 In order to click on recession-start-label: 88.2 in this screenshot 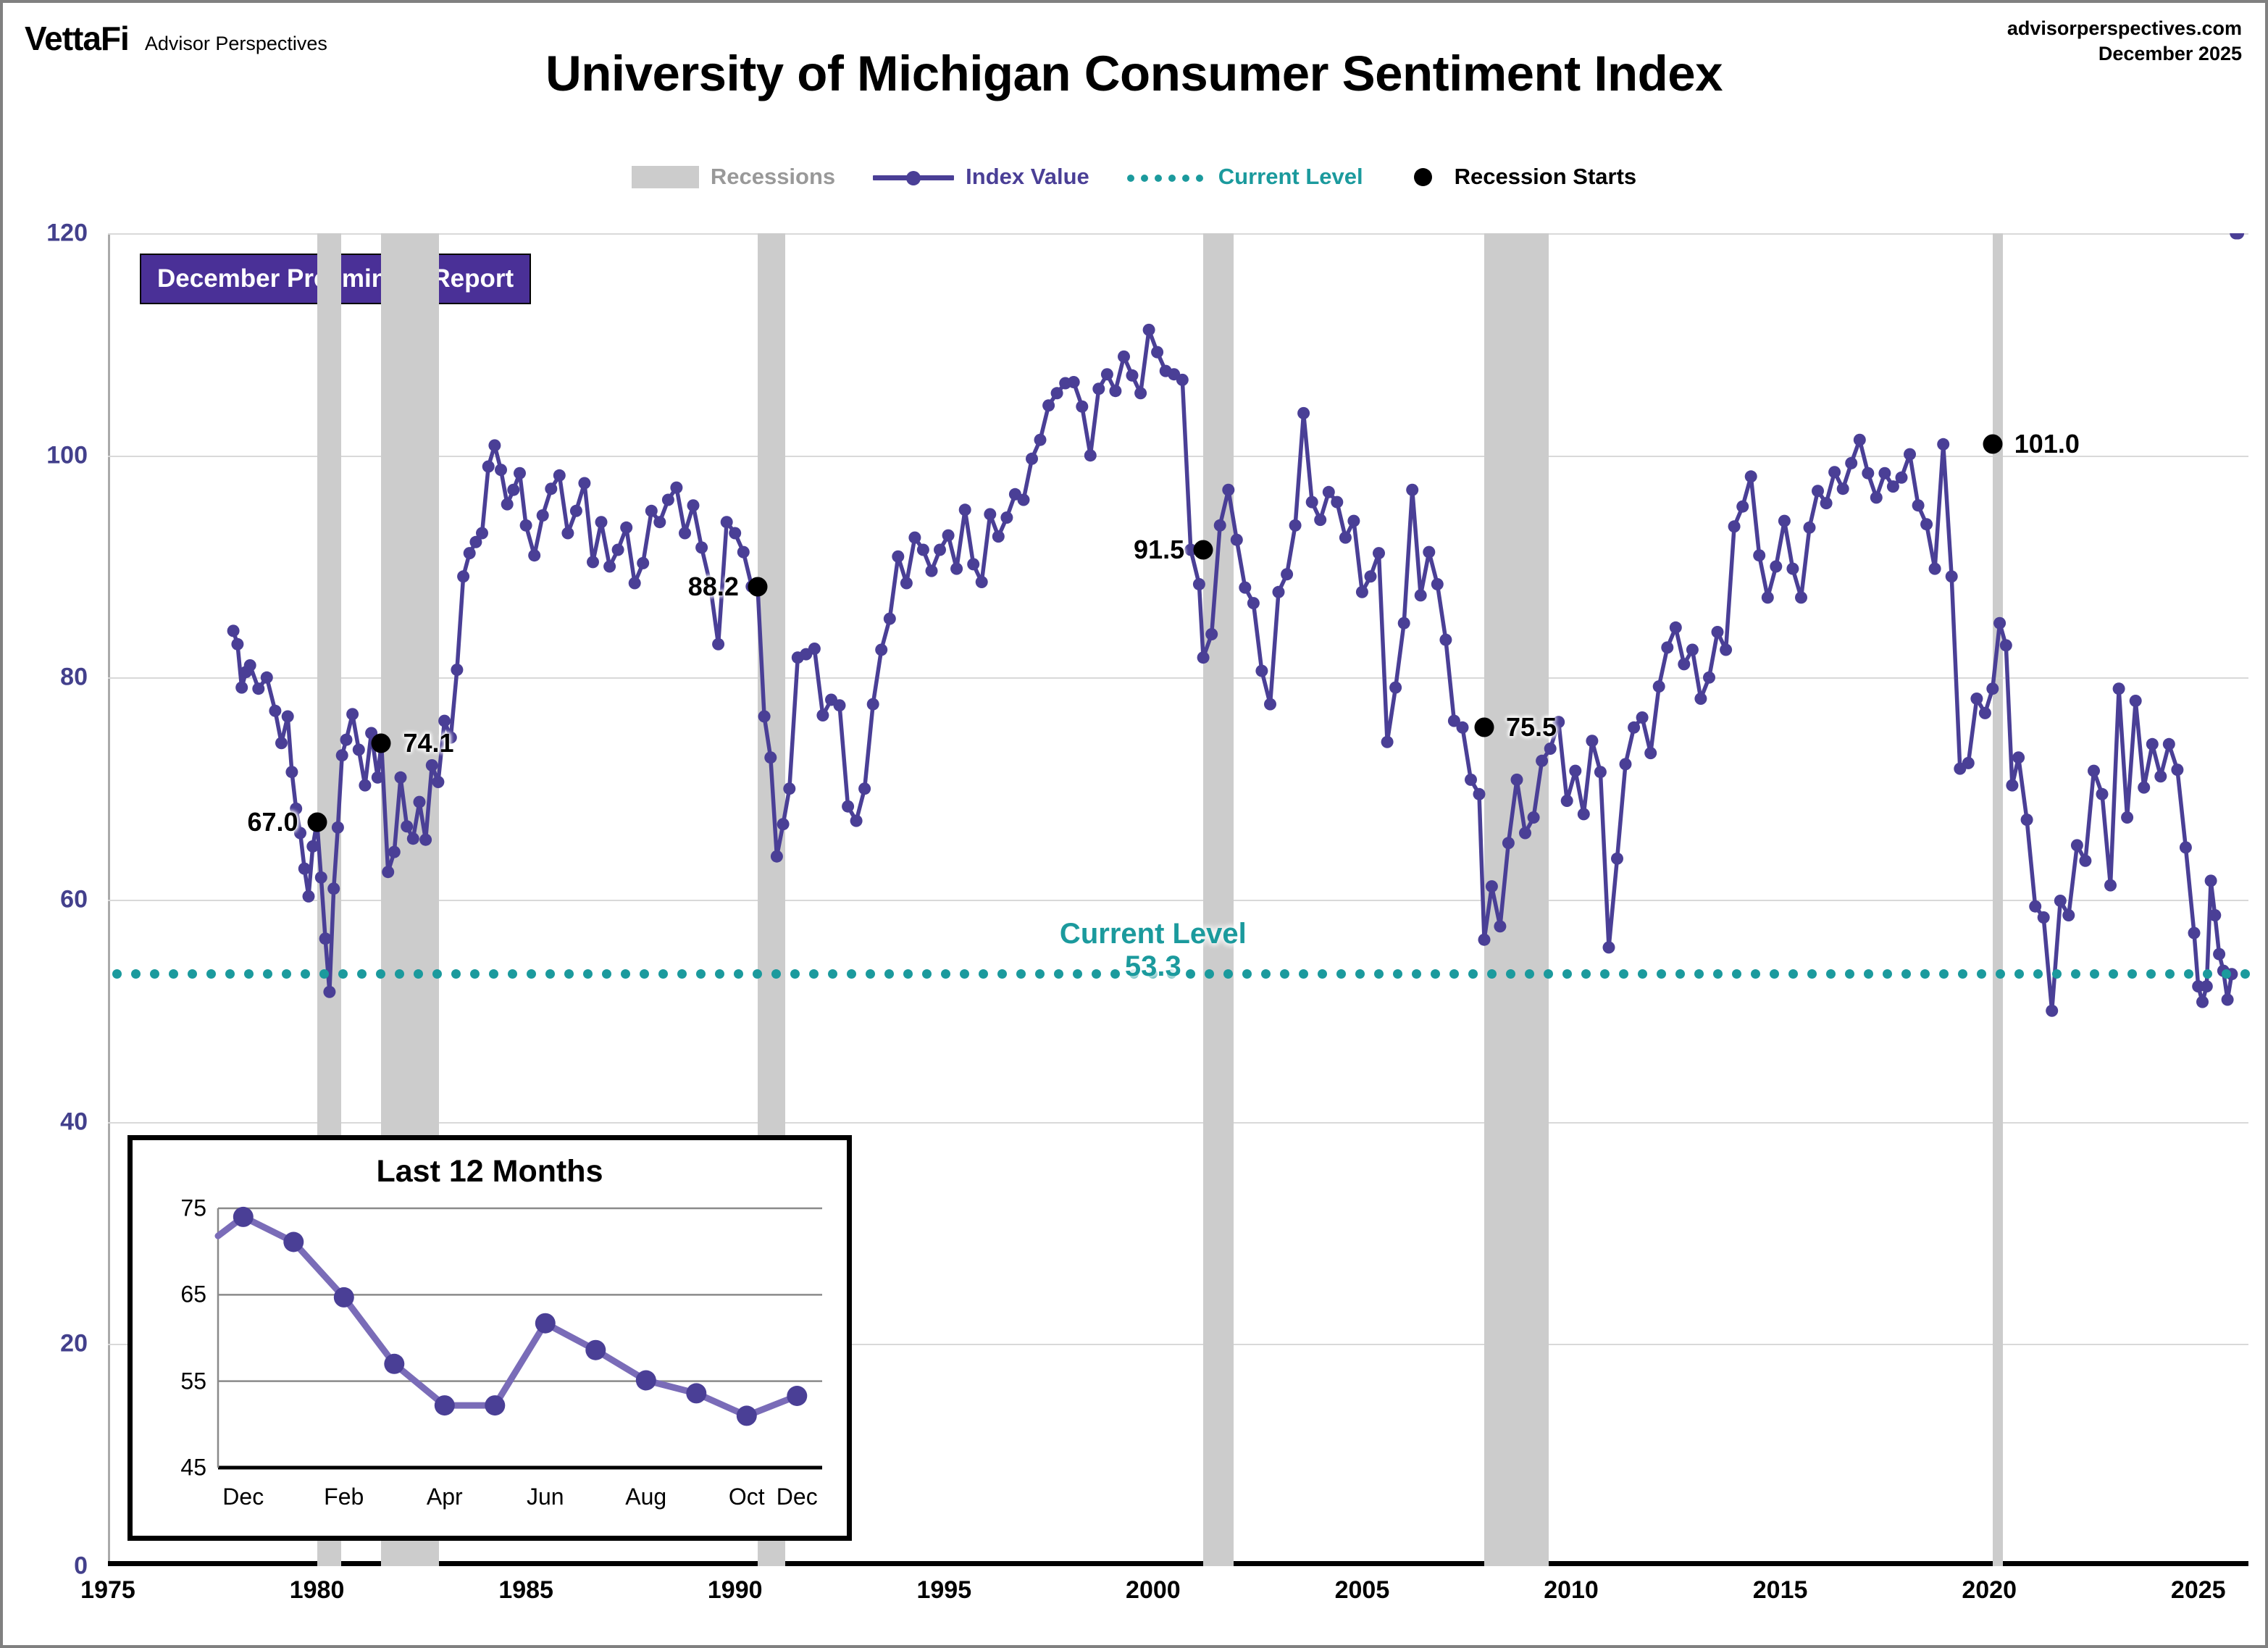, I will do `click(713, 586)`.